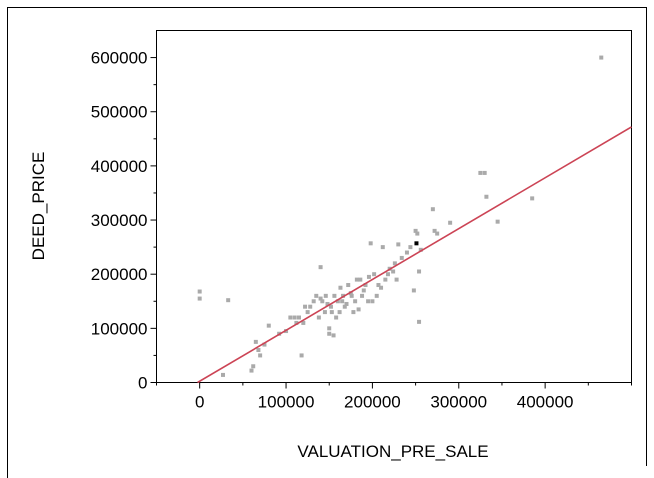  What do you see at coordinates (38, 206) in the screenshot?
I see `y-axis-title: DEED_PRICE` at bounding box center [38, 206].